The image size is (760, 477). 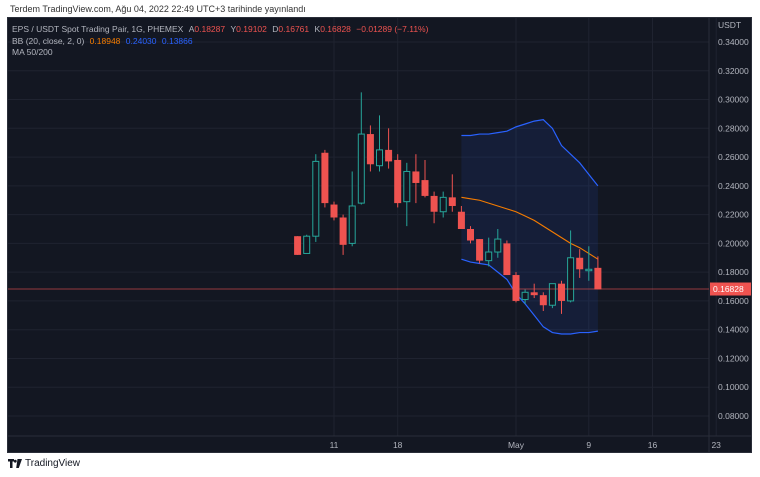 I want to click on y-tick-label: 0.14000, so click(x=733, y=330).